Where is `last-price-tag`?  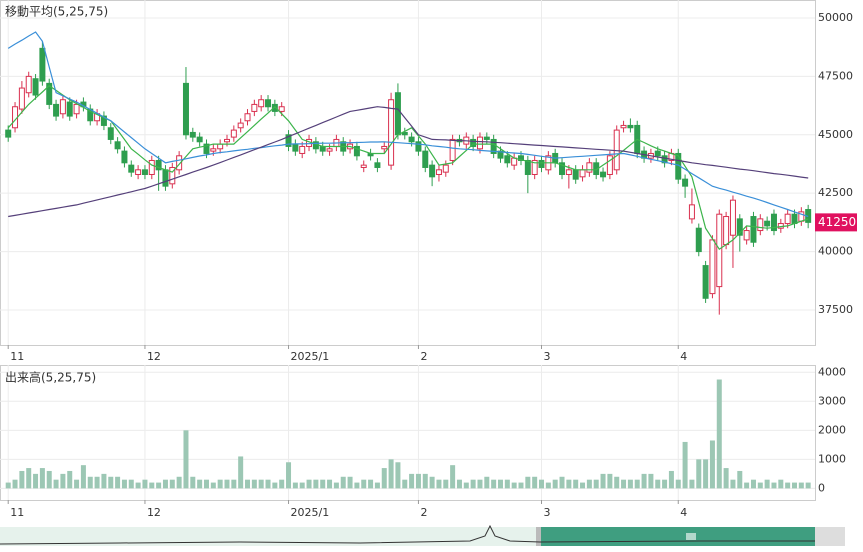
last-price-tag is located at coordinates (836, 222).